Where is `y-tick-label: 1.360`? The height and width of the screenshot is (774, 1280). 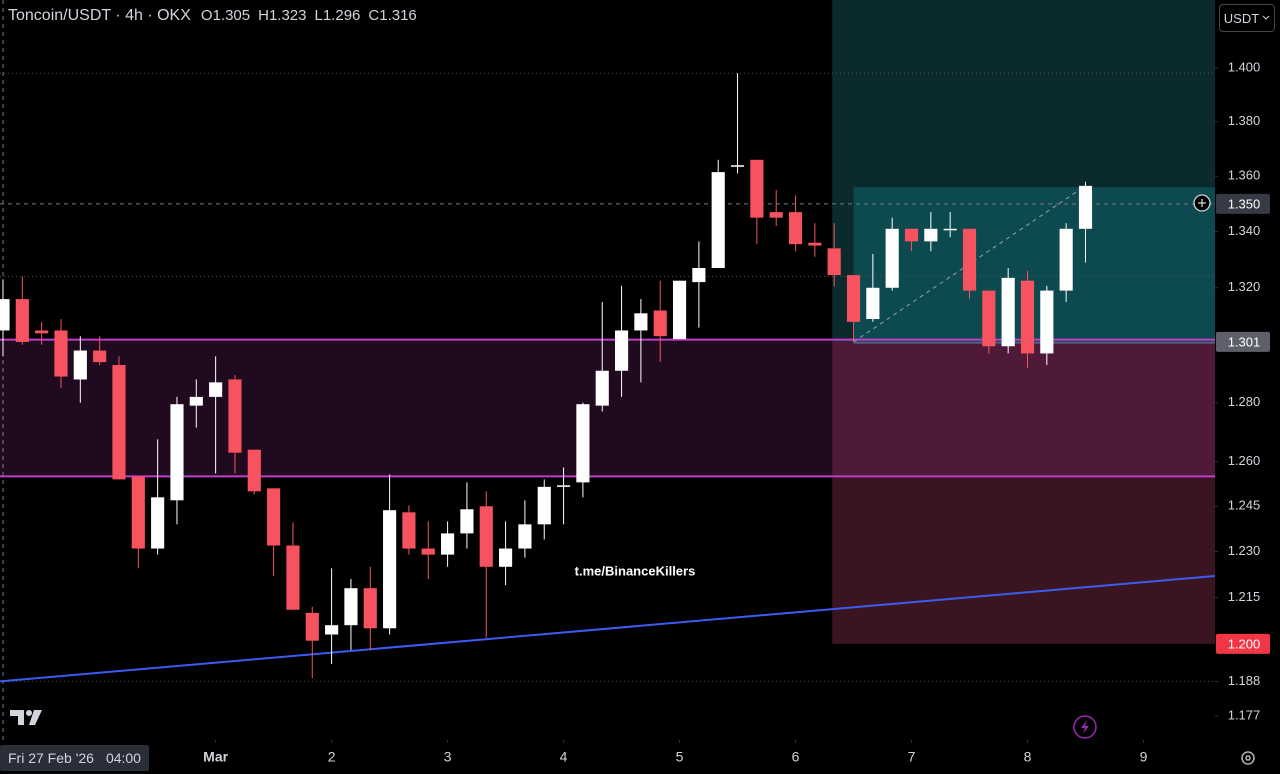
y-tick-label: 1.360 is located at coordinates (1244, 175).